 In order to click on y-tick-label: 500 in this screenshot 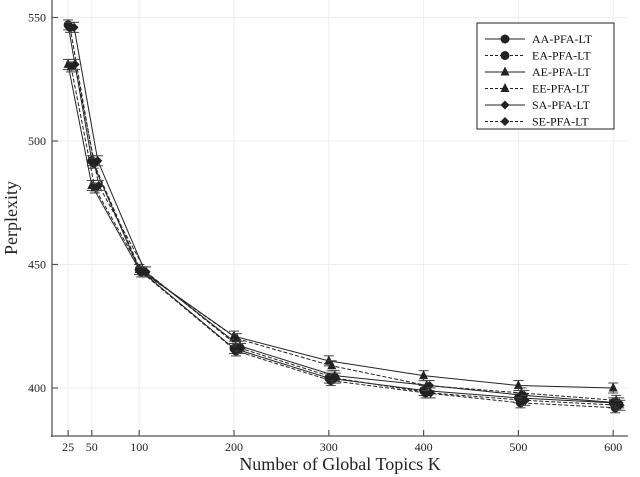, I will do `click(37, 141)`.